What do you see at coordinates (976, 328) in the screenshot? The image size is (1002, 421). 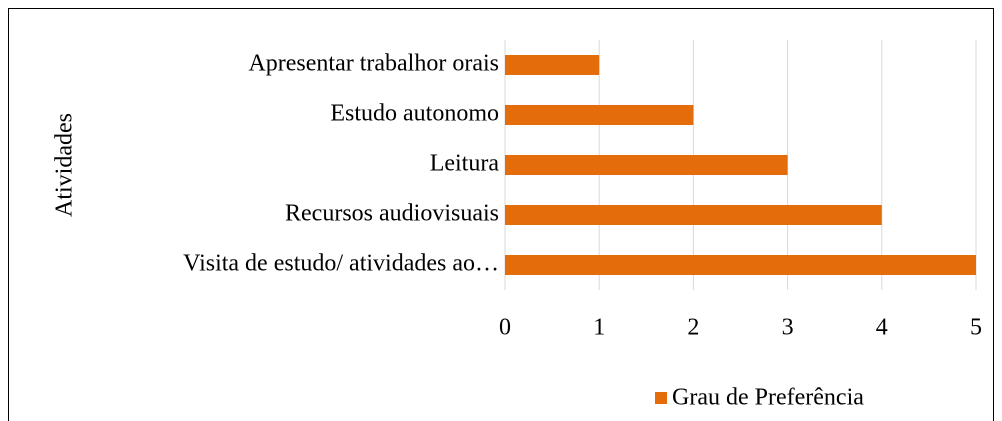 I see `x-tick-label: 5` at bounding box center [976, 328].